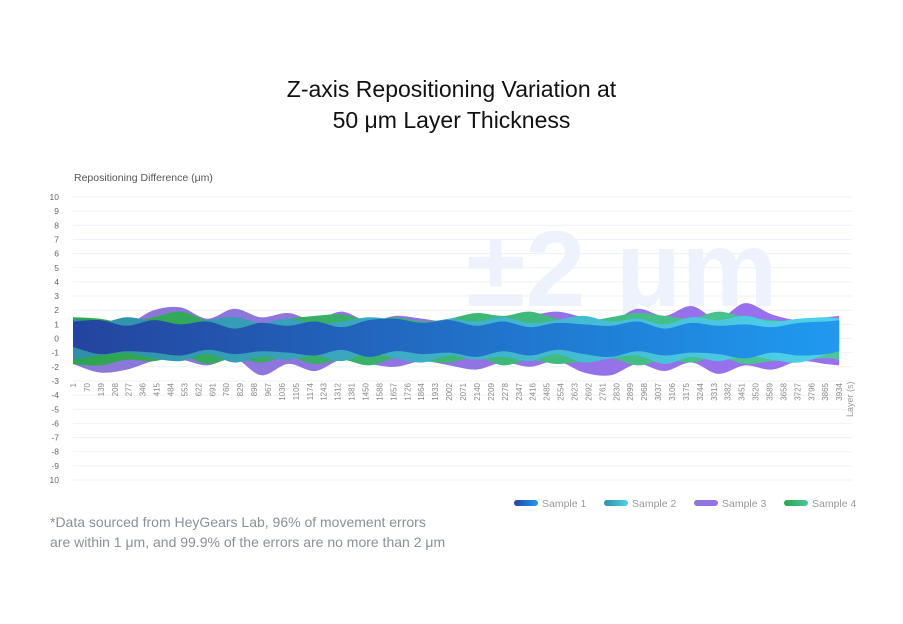  Describe the element at coordinates (366, 391) in the screenshot. I see `x-tick-label: 1450` at that location.